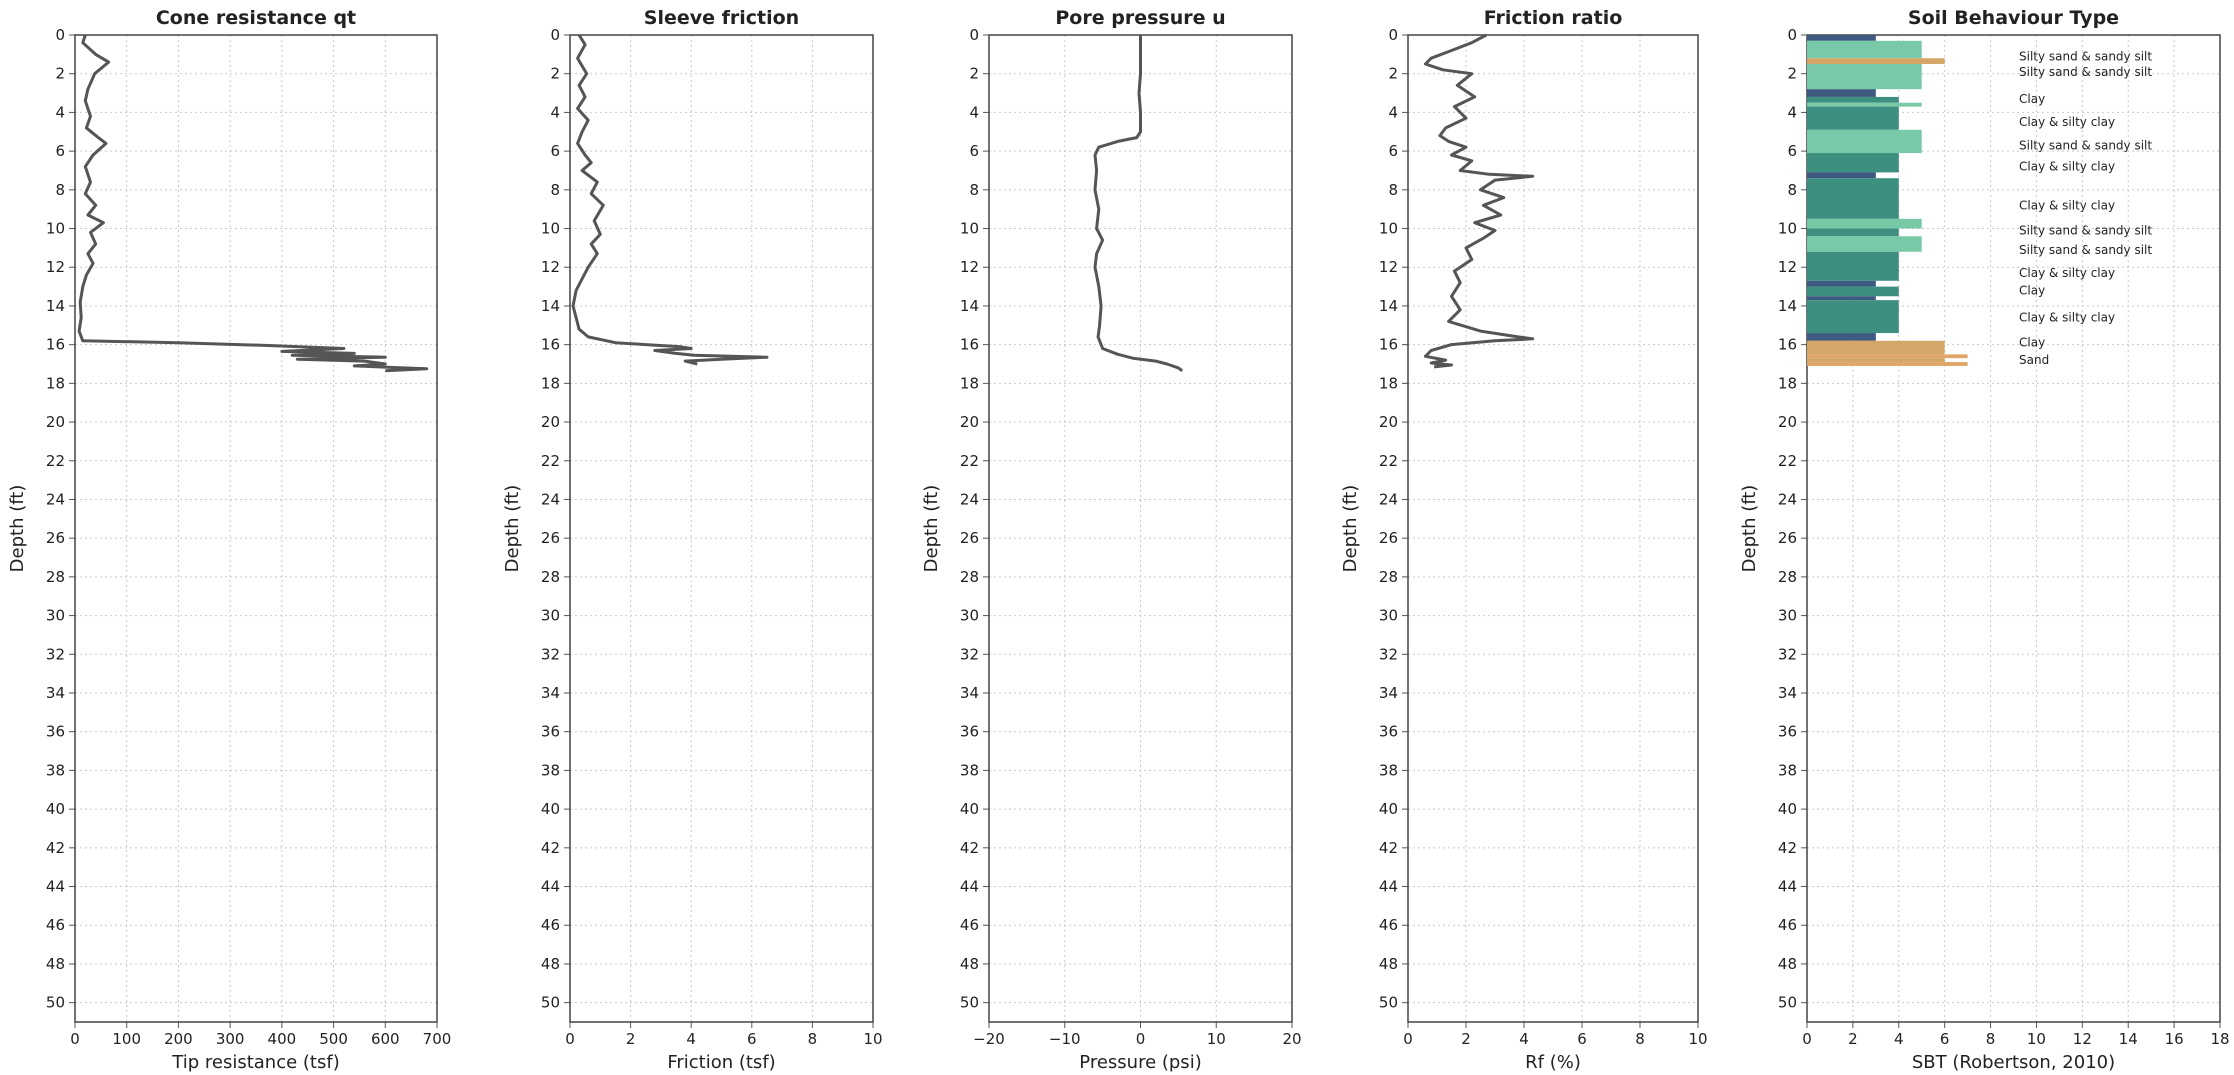 Image resolution: width=2234 pixels, height=1075 pixels. I want to click on y-tick-label: 12, so click(55, 267).